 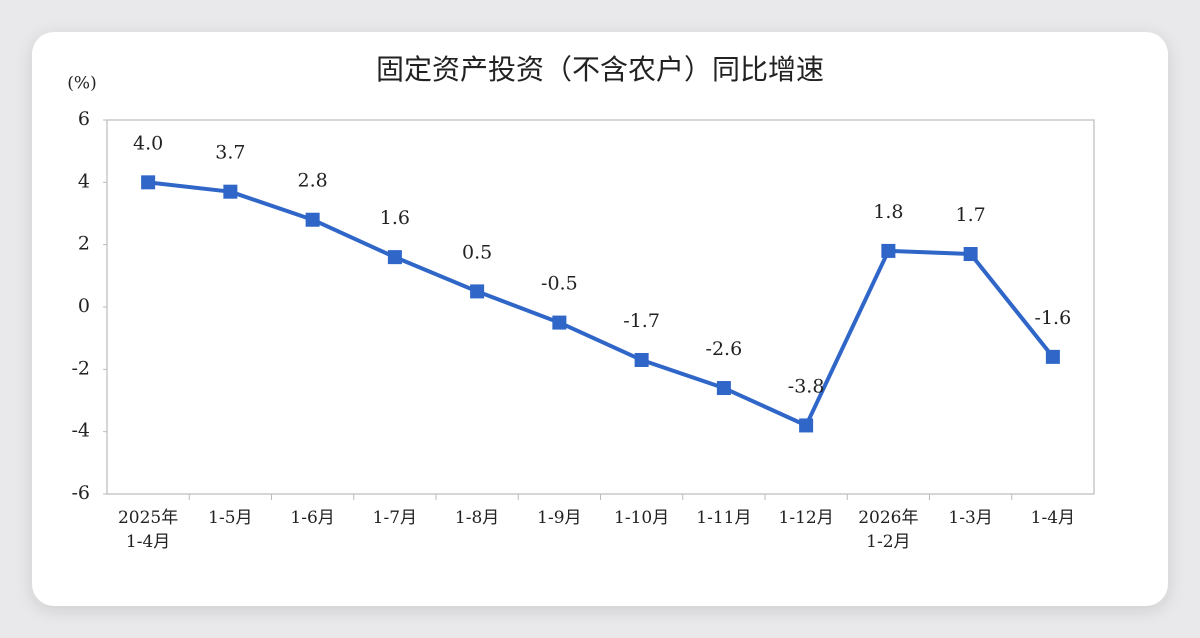 I want to click on data-label: 1.7, so click(x=971, y=215).